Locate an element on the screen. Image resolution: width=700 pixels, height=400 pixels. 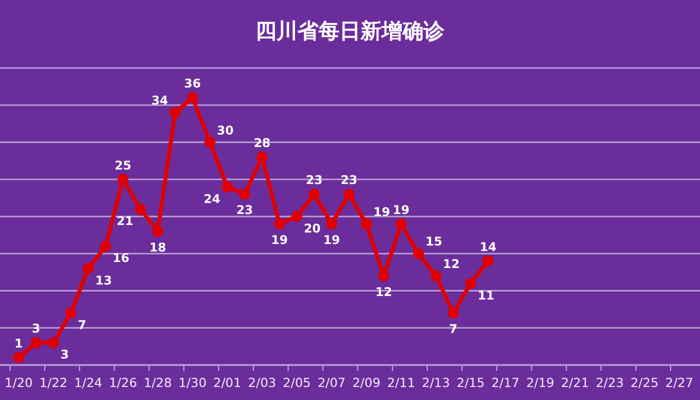
chart-title: 四川省每日新增确诊 is located at coordinates (351, 31).